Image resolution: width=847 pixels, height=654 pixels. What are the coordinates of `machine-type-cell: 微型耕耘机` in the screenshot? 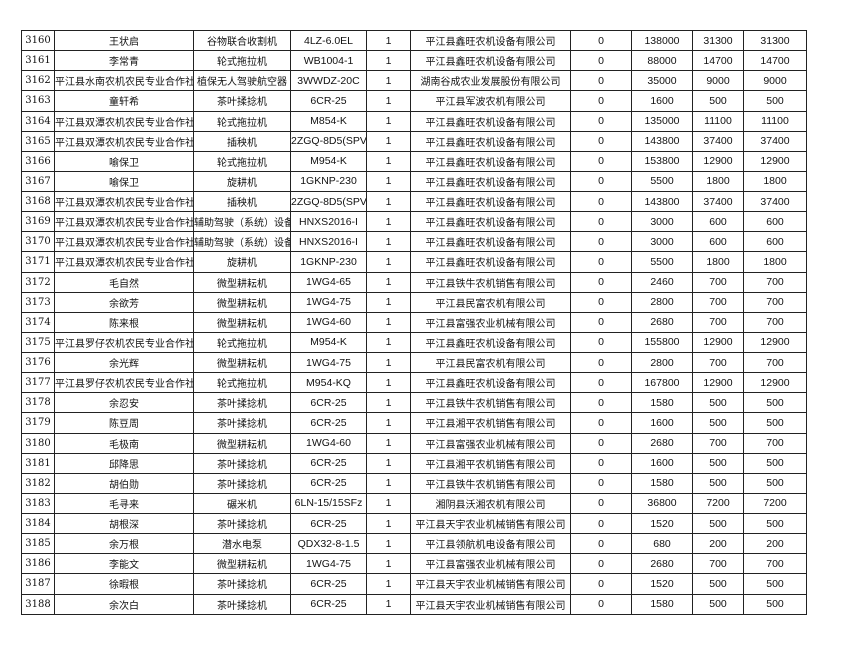 It's located at (242, 362).